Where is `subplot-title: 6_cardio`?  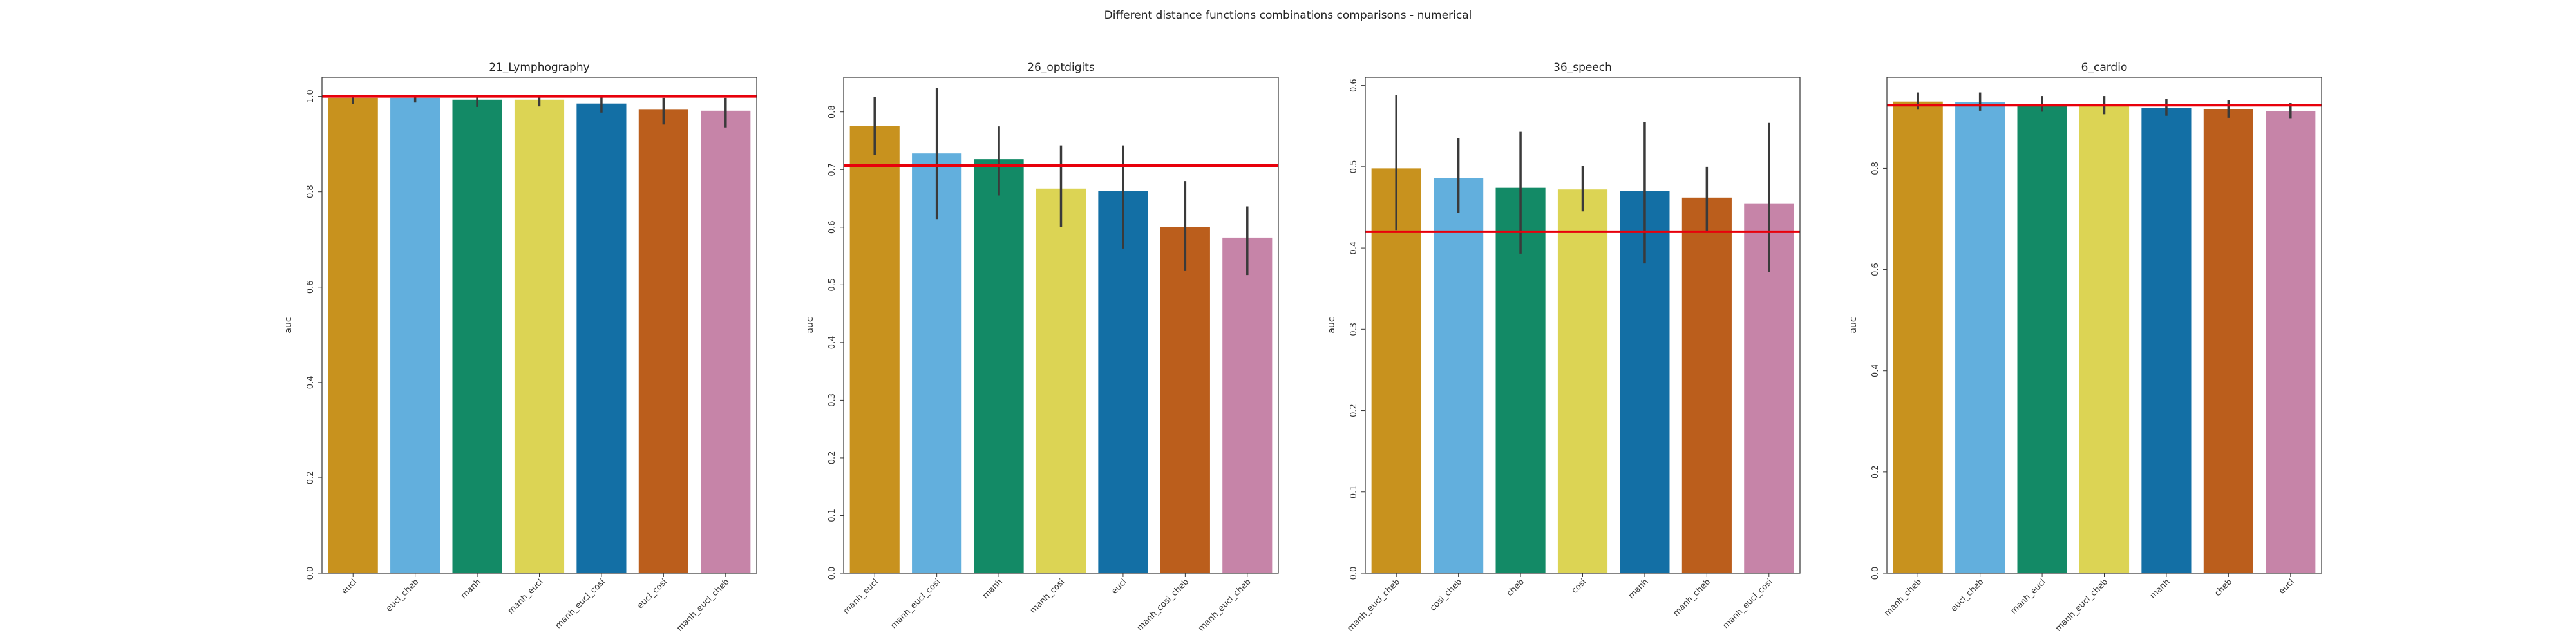
subplot-title: 6_cardio is located at coordinates (2104, 67).